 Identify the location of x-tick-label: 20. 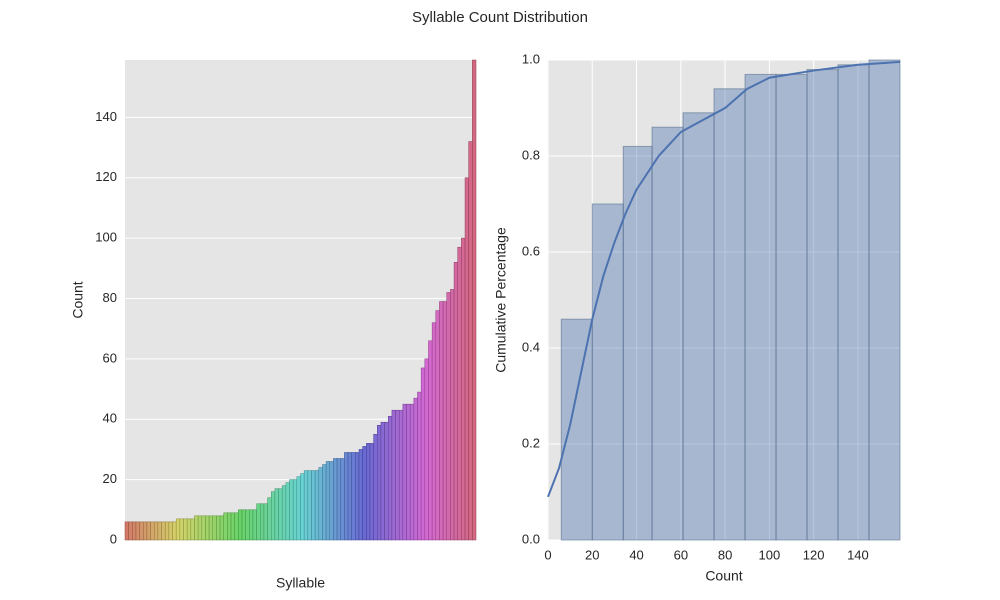
(592, 554).